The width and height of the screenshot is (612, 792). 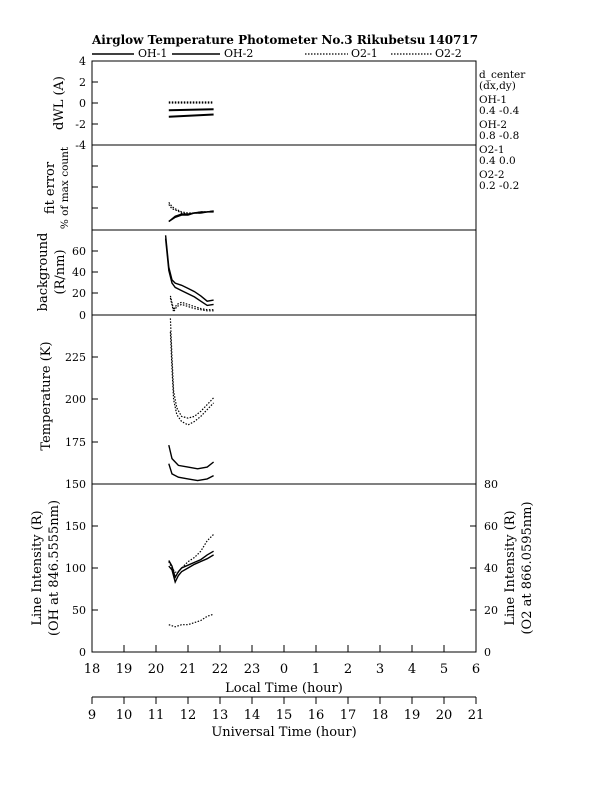 I want to click on universal-time-label: Universal Time (hour), so click(x=283, y=732).